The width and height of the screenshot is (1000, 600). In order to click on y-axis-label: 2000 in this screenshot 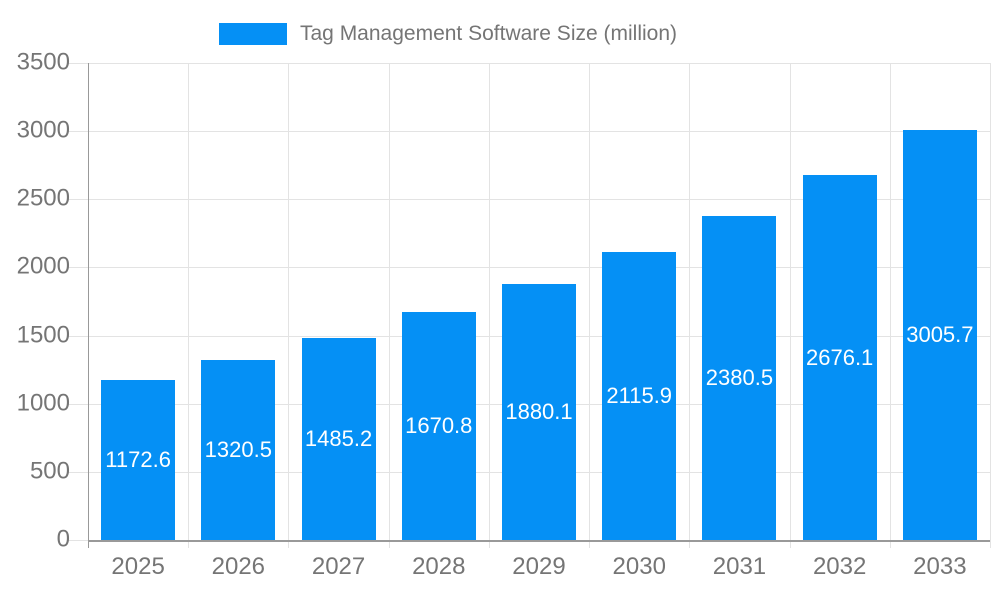, I will do `click(43, 266)`.